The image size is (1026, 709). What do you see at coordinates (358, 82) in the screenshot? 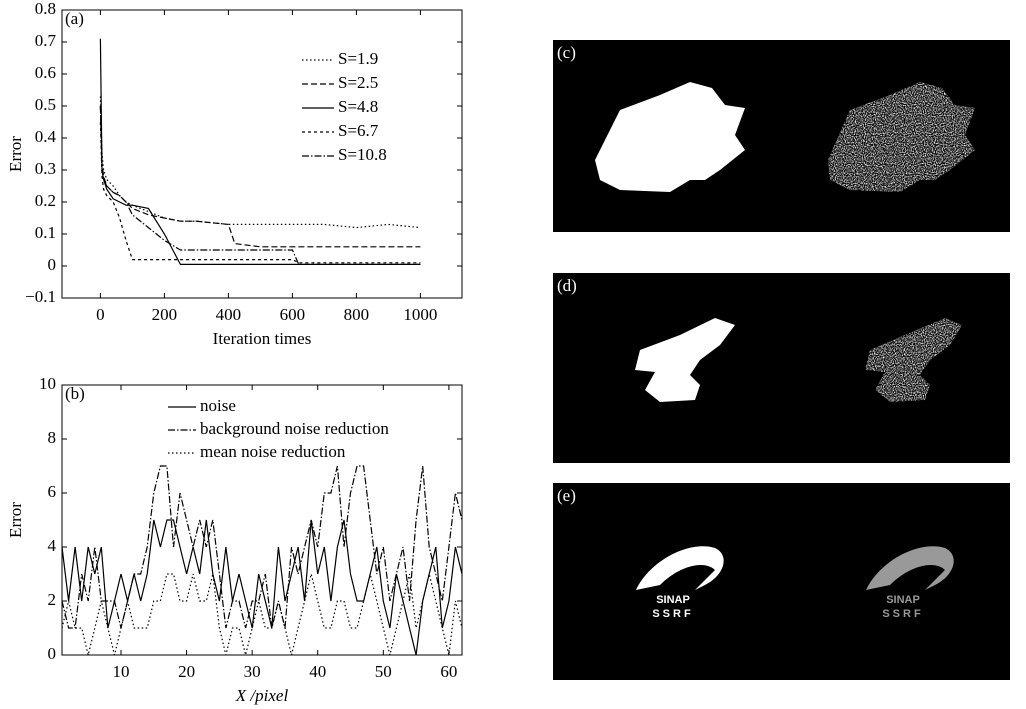
I see `legend-label: S=2.5` at bounding box center [358, 82].